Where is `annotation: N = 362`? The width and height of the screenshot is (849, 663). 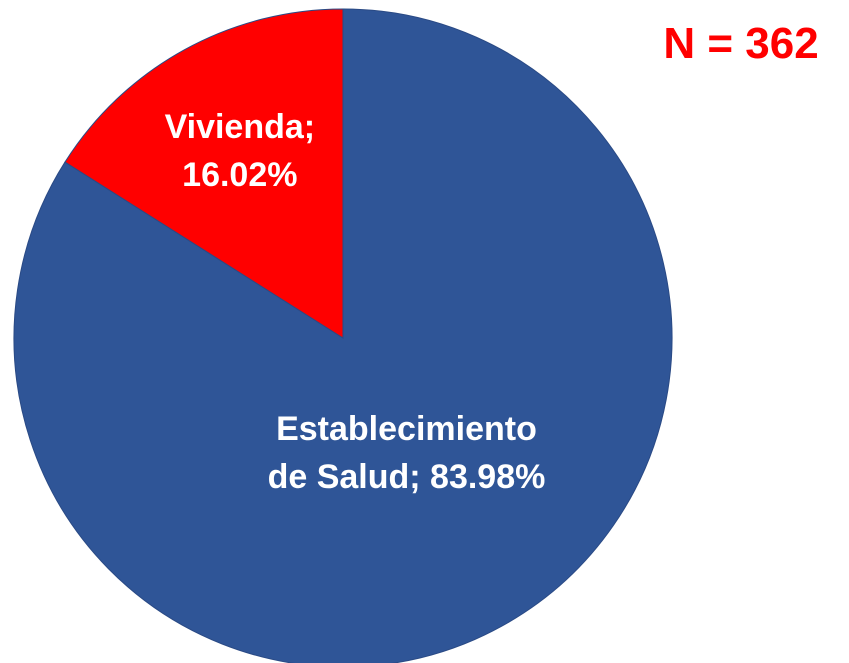
annotation: N = 362 is located at coordinates (741, 43).